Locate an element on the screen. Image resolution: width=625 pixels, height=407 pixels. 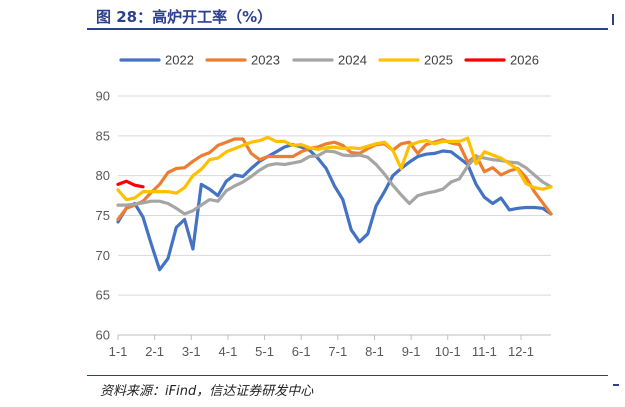
source-note: 资料来源：iFind，信达证券研发中心 is located at coordinates (207, 391).